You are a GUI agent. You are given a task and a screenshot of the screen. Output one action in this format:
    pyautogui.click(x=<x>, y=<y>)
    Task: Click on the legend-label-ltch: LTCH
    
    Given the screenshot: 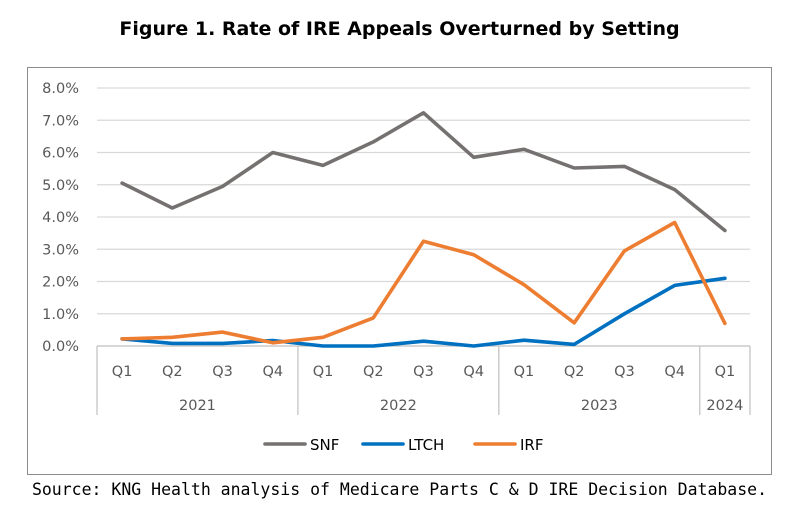 What is the action you would take?
    pyautogui.click(x=426, y=445)
    